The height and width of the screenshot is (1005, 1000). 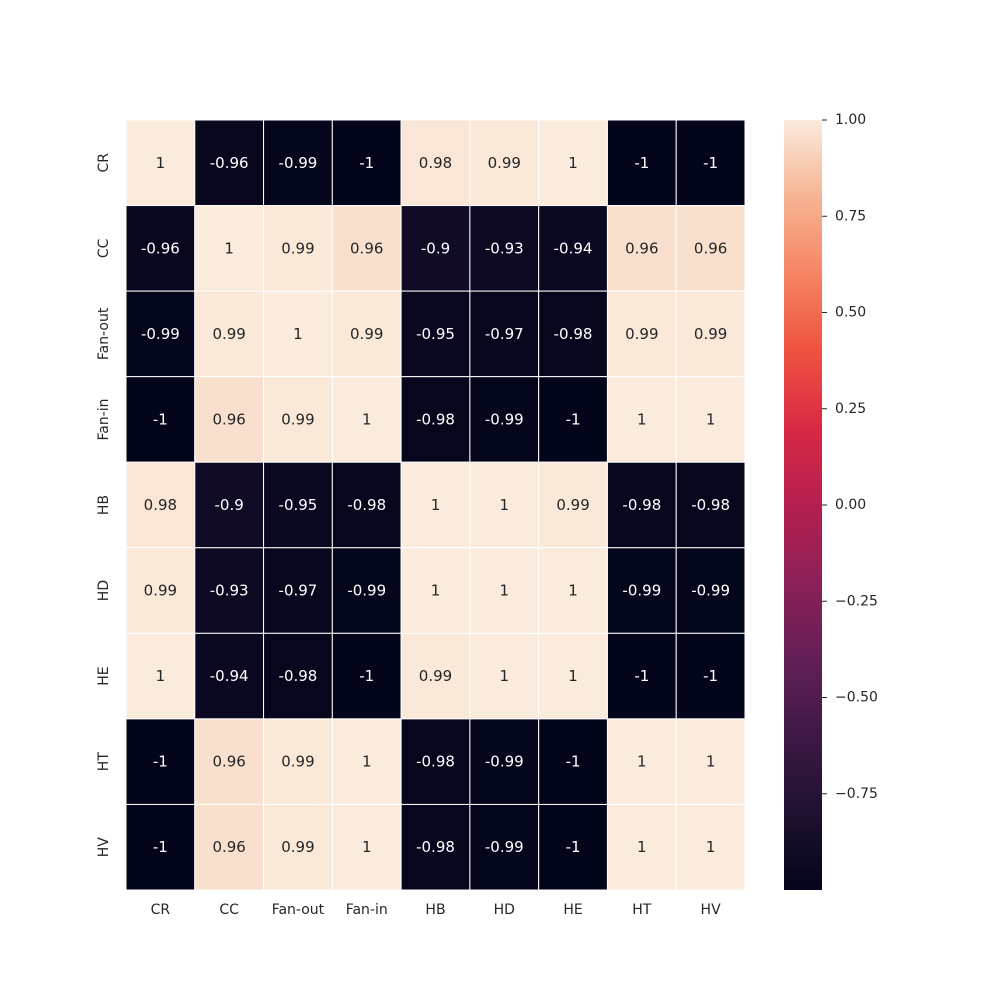 What do you see at coordinates (436, 910) in the screenshot?
I see `x-tick-labels: CR CC Fan-out Fan-in HB HD HE HT HV` at bounding box center [436, 910].